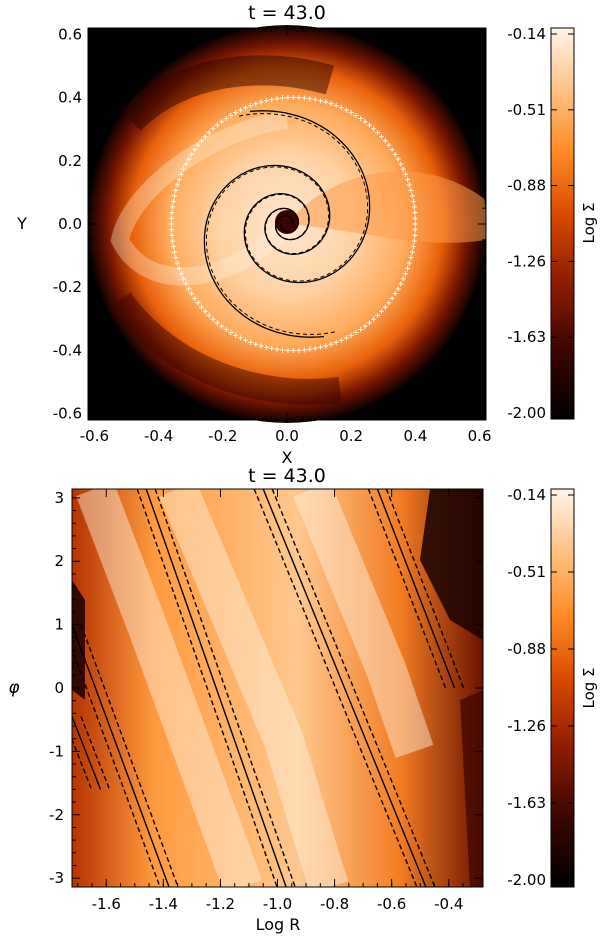 The width and height of the screenshot is (602, 942). What do you see at coordinates (70, 98) in the screenshot?
I see `top-y-tick-label: 0.4` at bounding box center [70, 98].